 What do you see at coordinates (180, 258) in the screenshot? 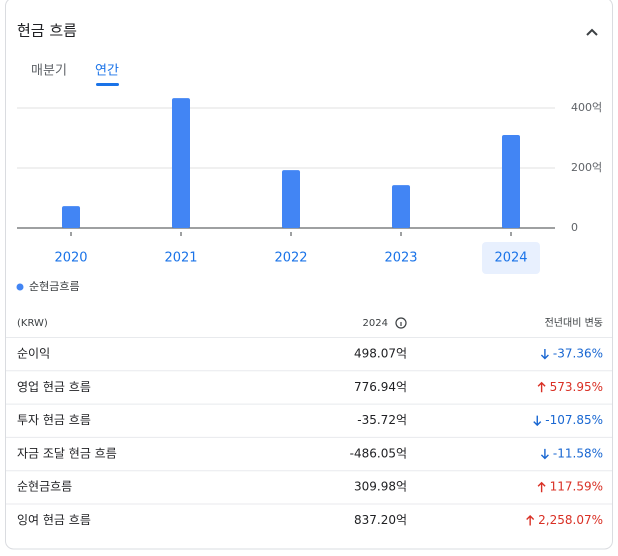
I see `x-tick-label: 2021` at bounding box center [180, 258].